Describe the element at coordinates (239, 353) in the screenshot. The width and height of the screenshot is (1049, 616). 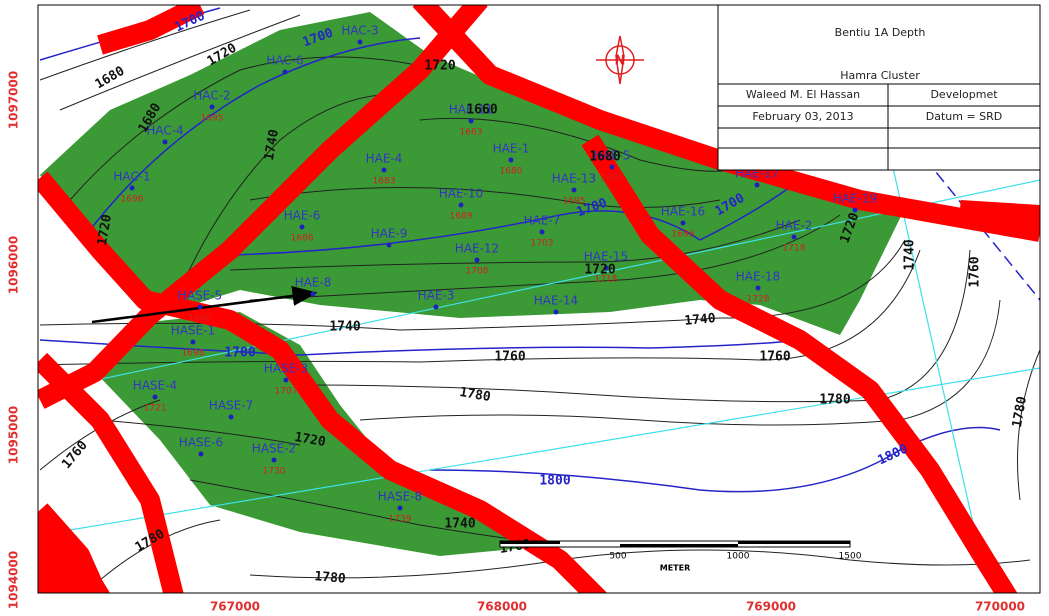
I see `contour-label: 1700` at that location.